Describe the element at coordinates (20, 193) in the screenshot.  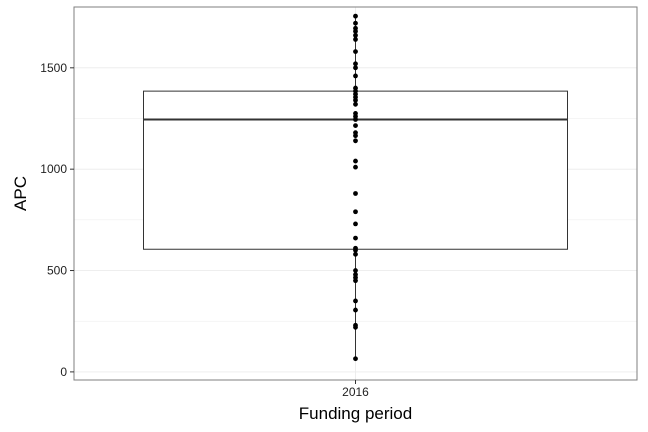
I see `y-axis-title: APC` at that location.